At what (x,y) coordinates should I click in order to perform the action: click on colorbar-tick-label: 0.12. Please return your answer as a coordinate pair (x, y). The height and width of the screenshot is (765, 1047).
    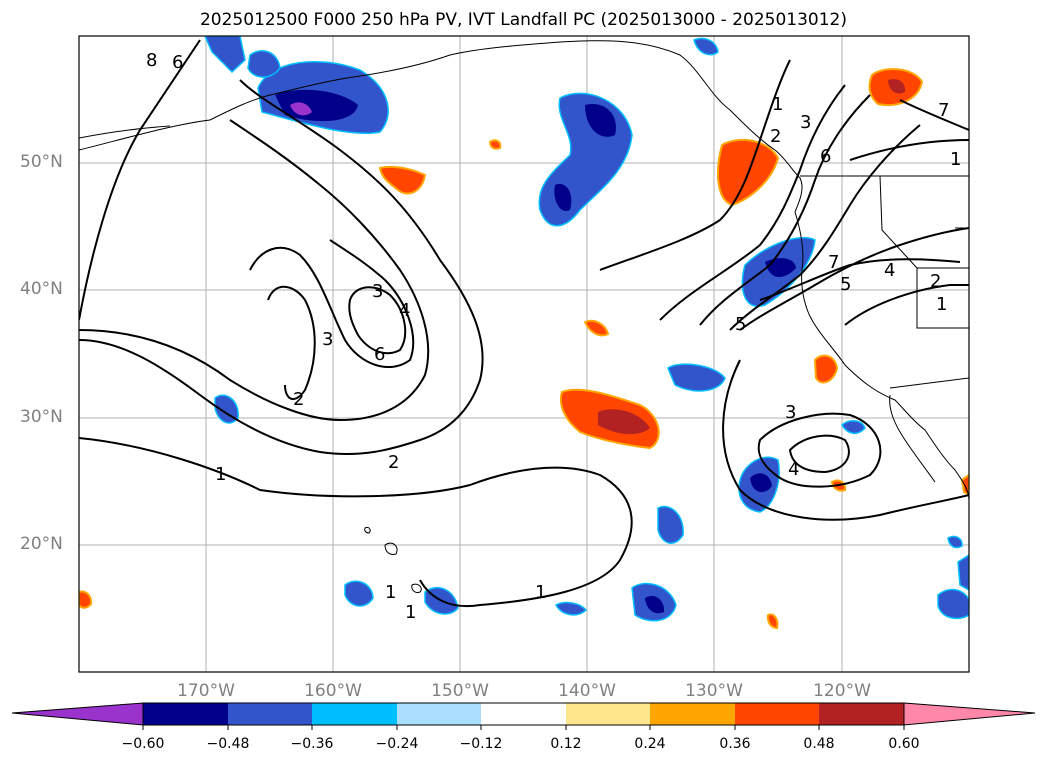
    Looking at the image, I should click on (566, 744).